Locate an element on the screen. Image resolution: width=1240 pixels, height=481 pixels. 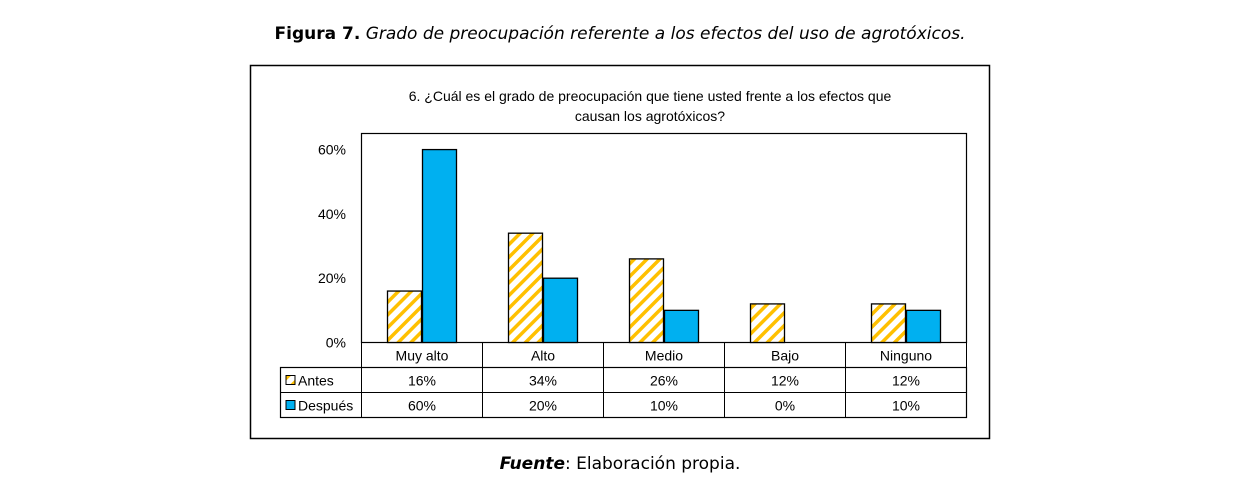
category-label: Ninguno is located at coordinates (906, 356).